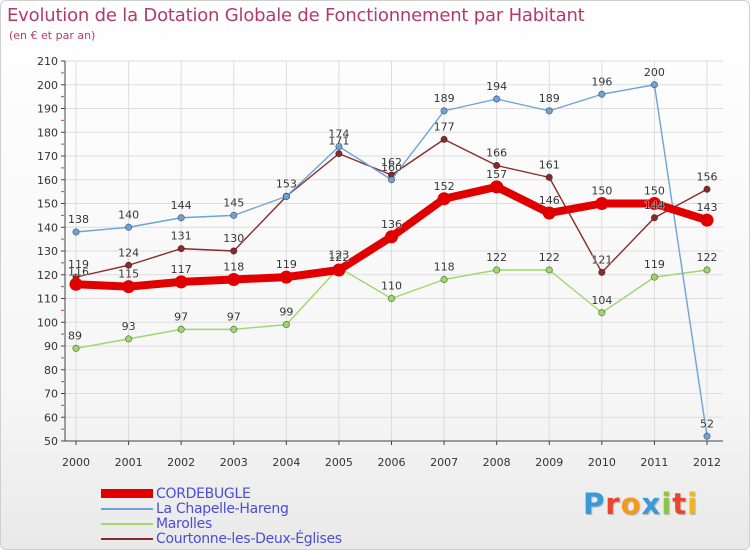 This screenshot has height=550, width=750. What do you see at coordinates (391, 286) in the screenshot?
I see `data-label-marolles: 110` at bounding box center [391, 286].